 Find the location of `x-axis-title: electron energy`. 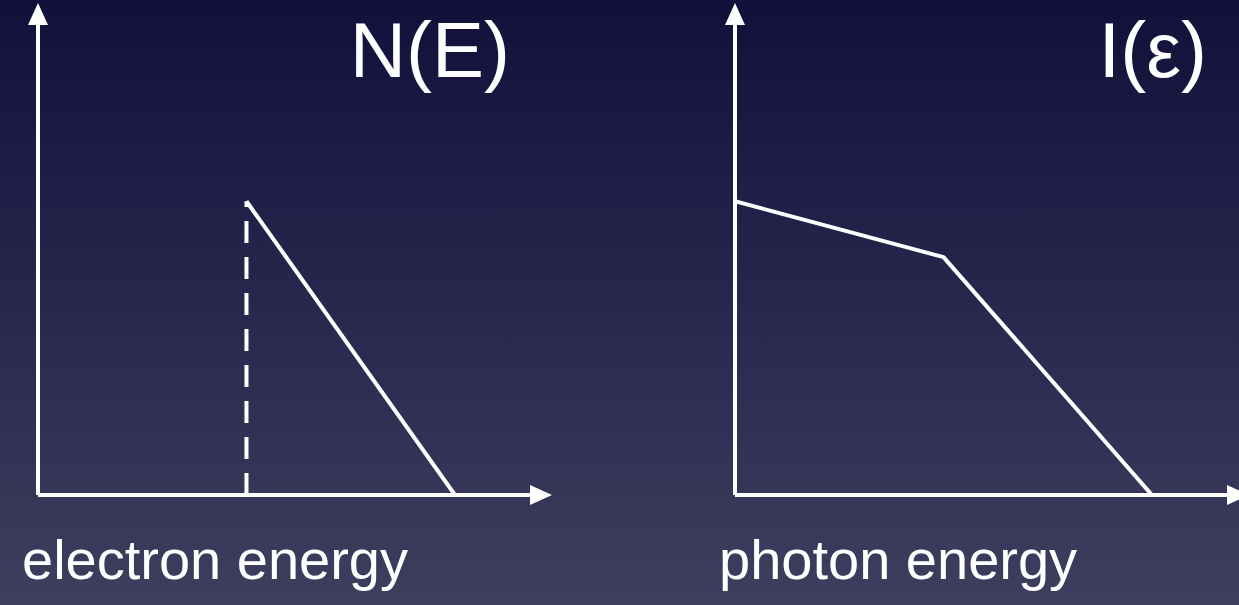

x-axis-title: electron energy is located at coordinates (215, 560).